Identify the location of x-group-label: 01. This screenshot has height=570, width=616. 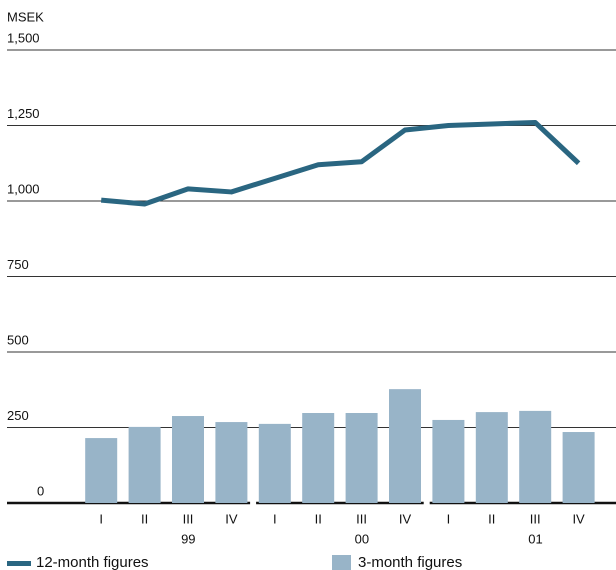
(535, 538).